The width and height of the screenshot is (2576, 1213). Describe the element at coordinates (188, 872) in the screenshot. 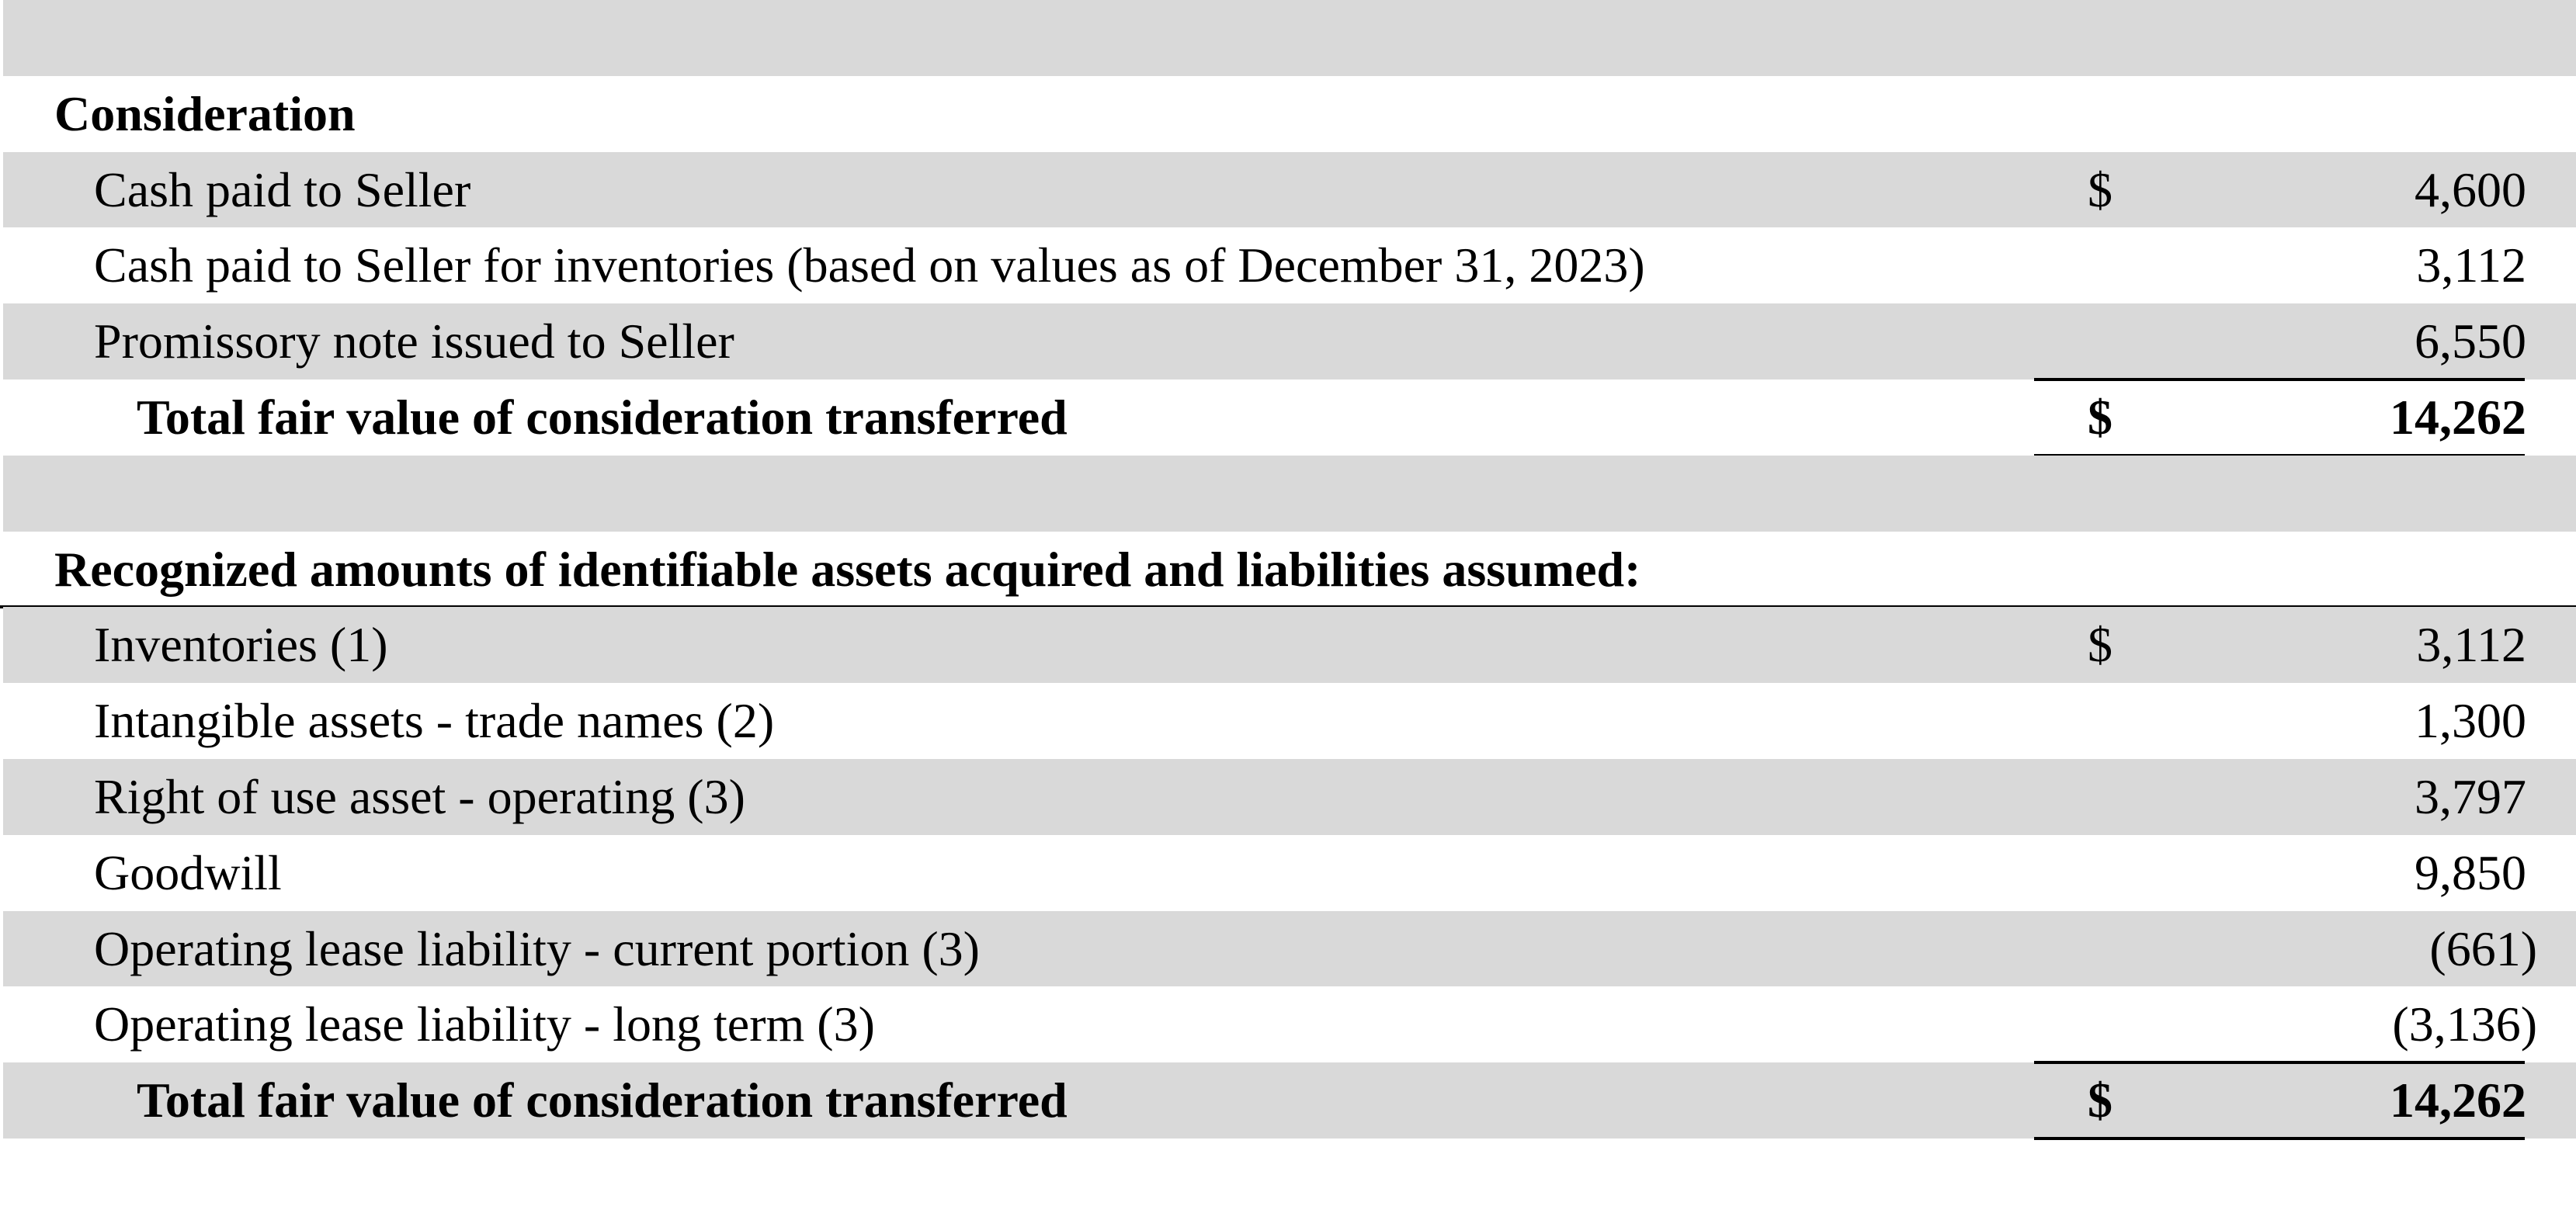

I see `row-label: Goodwill` at that location.